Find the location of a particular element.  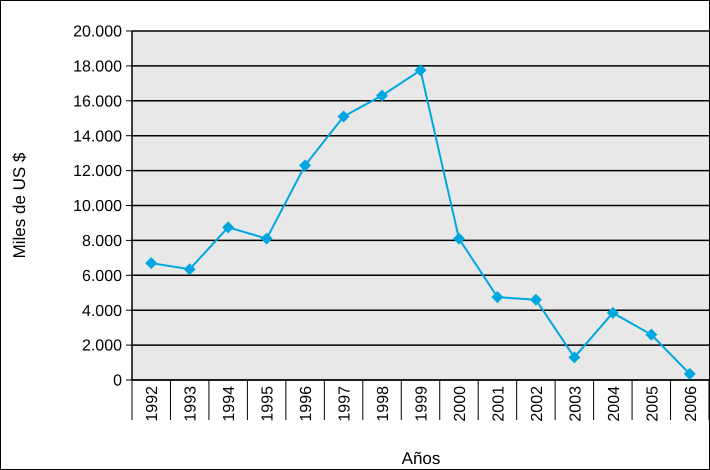

x-tick-label: 1996 is located at coordinates (307, 404).